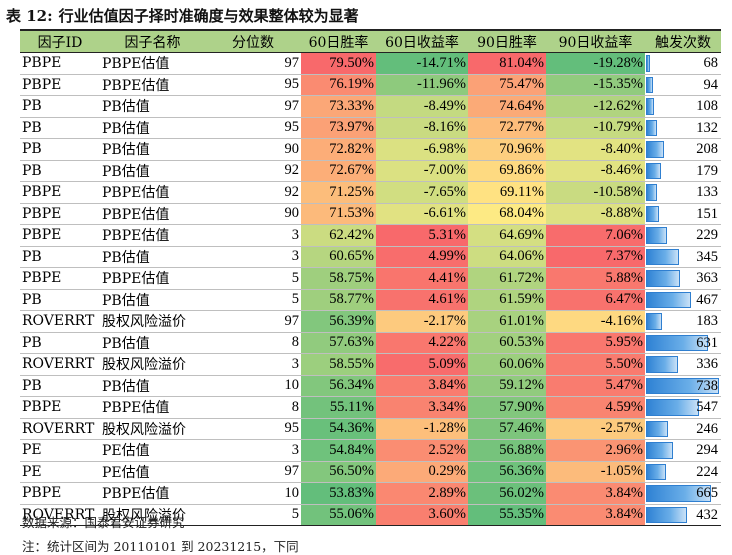 Image resolution: width=732 pixels, height=555 pixels. I want to click on header-factor-name: 因子名称, so click(152, 41).